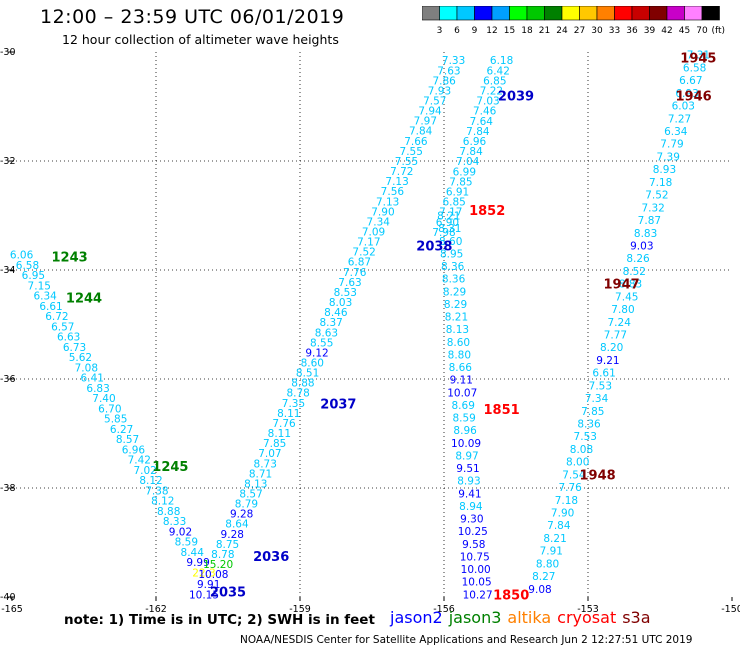  Describe the element at coordinates (8, 52) in the screenshot. I see `y-axis-tick-label: -30` at that location.